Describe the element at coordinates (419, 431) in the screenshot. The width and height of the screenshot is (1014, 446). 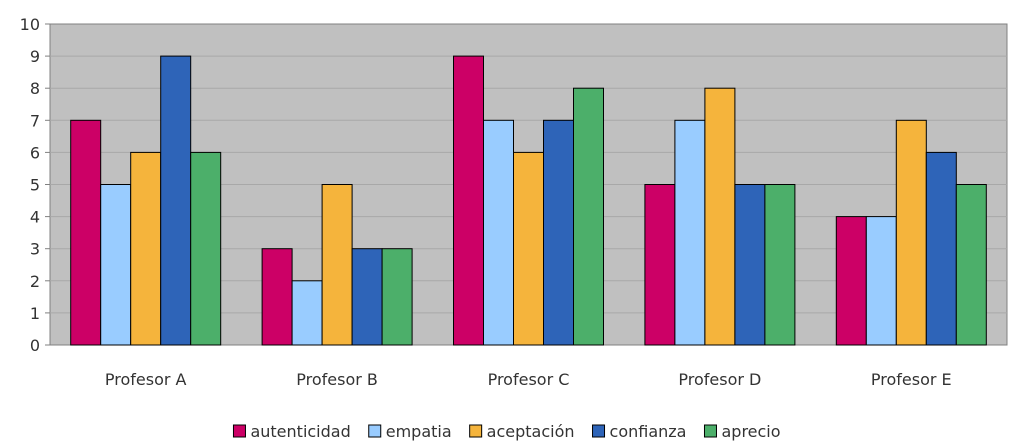
I see `legend-label: empatia` at that location.